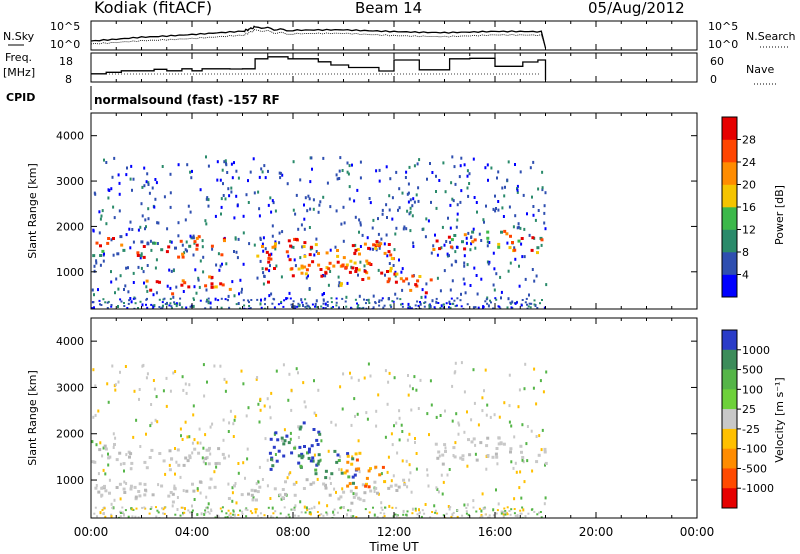 The width and height of the screenshot is (800, 554). Describe the element at coordinates (19, 36) in the screenshot. I see `nsky-label: N.Sky` at that location.